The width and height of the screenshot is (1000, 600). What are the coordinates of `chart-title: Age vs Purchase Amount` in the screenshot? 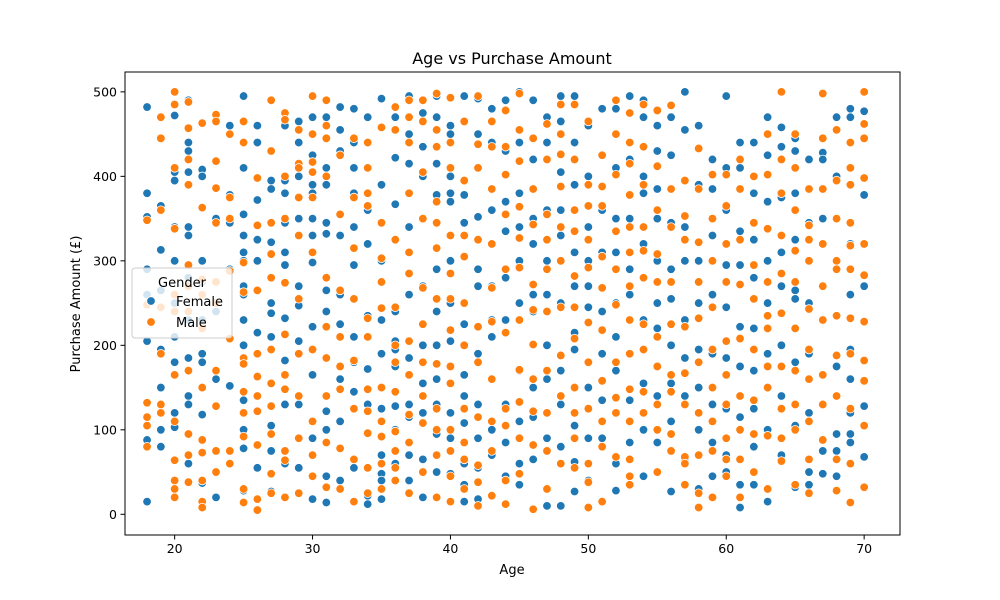 It's located at (512, 58).